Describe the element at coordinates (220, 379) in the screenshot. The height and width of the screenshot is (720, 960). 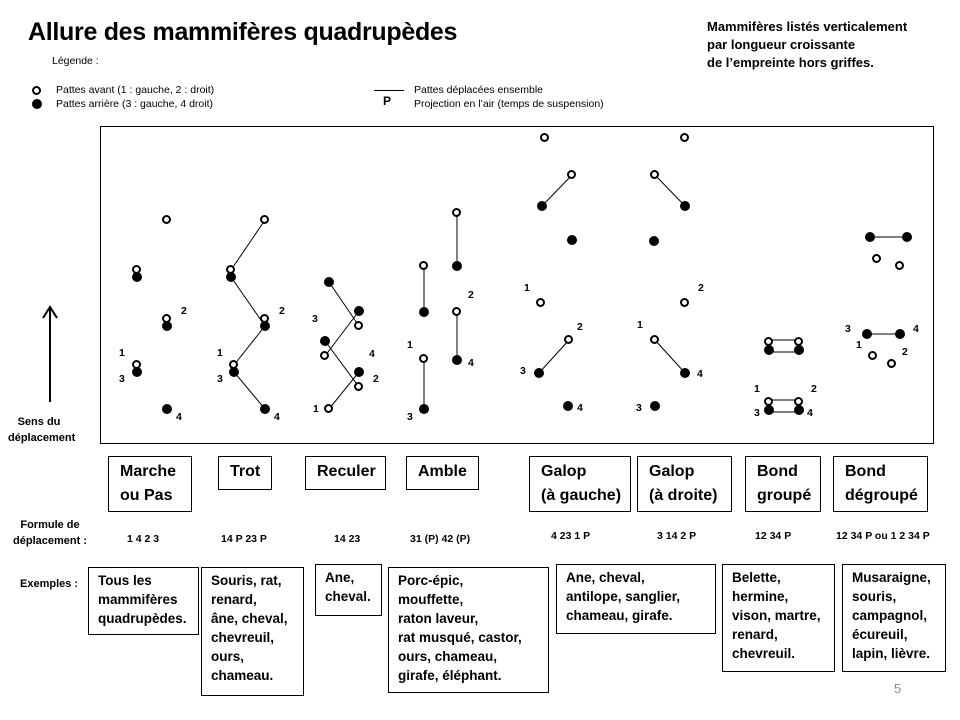
I see `gait-2-paw-number-3: 3` at that location.